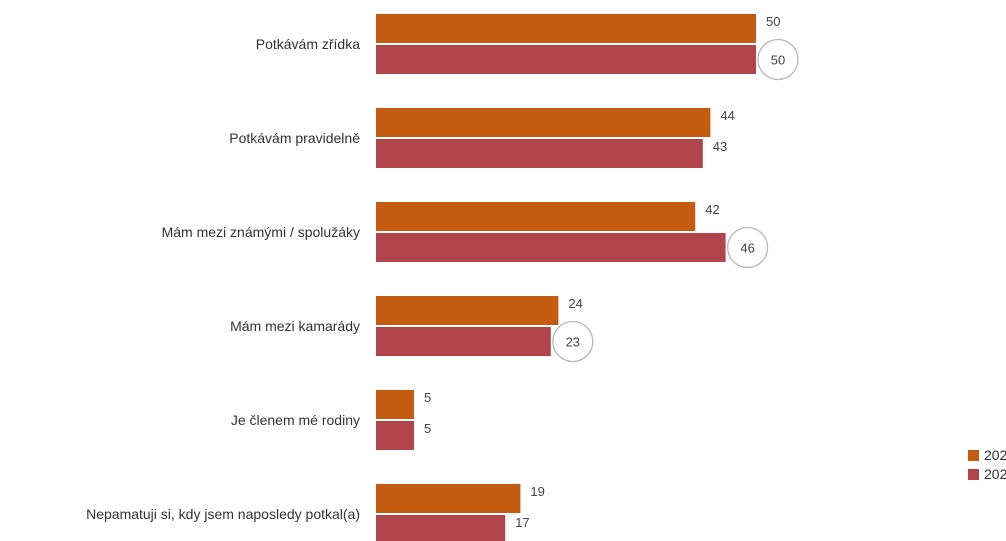 This screenshot has width=1006, height=541. Describe the element at coordinates (295, 420) in the screenshot. I see `category-label: Je členem mé rodiny` at that location.